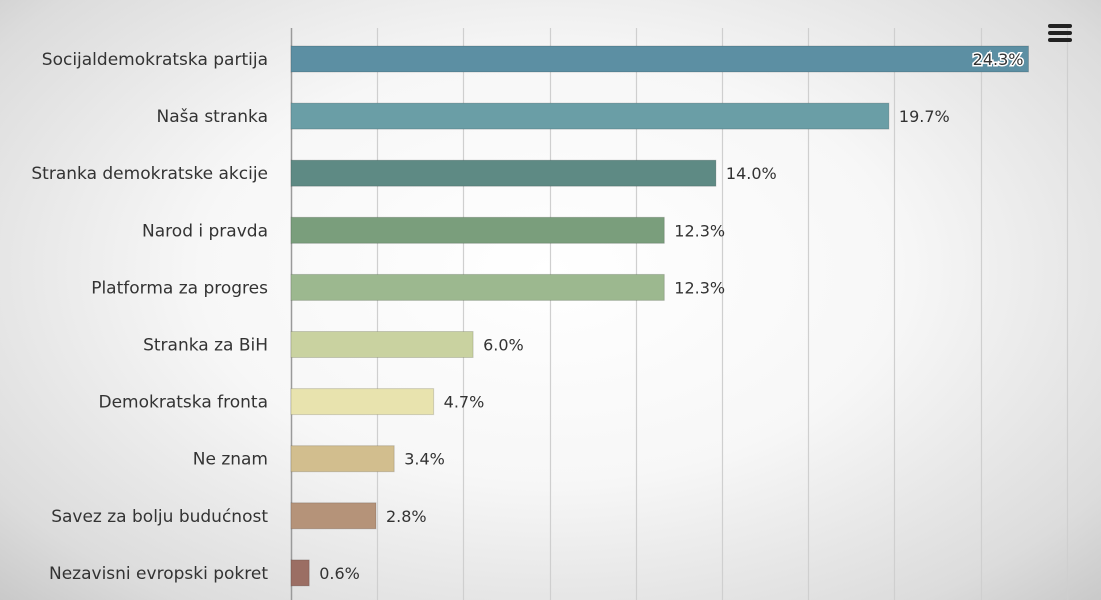  What do you see at coordinates (503, 345) in the screenshot?
I see `value-label: 6.0%` at bounding box center [503, 345].